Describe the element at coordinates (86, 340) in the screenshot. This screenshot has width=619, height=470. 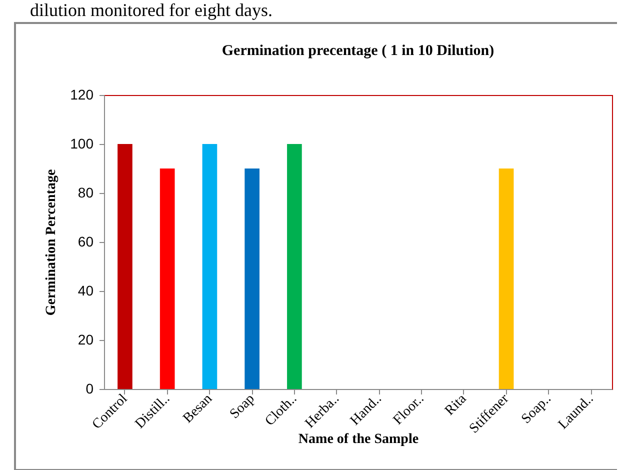
I see `y-tick-label: 20` at that location.